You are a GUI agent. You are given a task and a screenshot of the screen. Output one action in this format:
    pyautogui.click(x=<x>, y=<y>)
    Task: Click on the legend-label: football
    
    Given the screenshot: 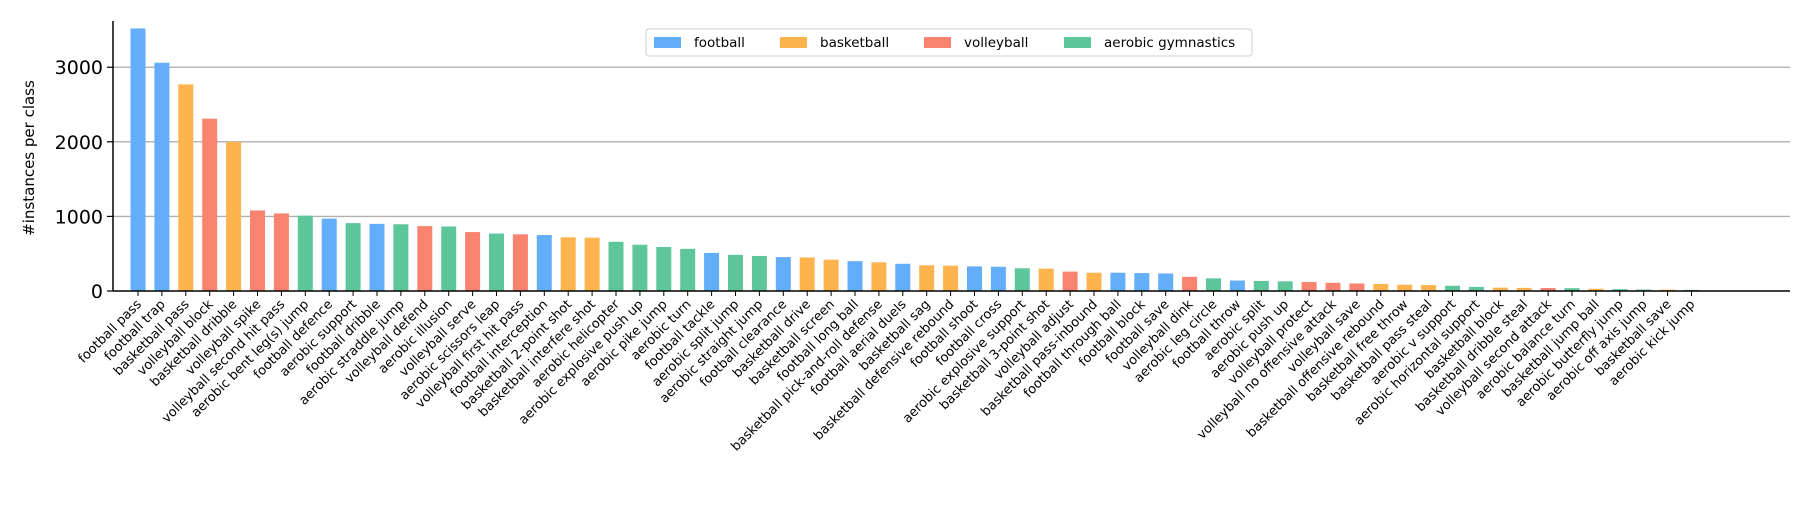 What is the action you would take?
    pyautogui.click(x=719, y=43)
    